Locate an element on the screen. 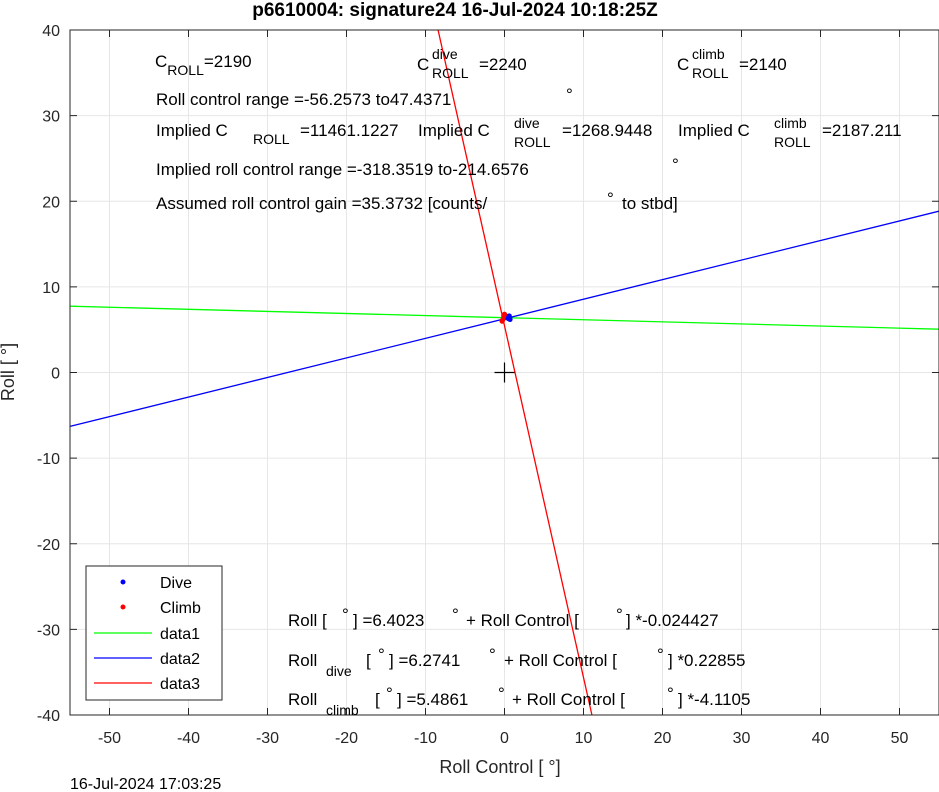  y-tick-label: -10 is located at coordinates (48, 459).